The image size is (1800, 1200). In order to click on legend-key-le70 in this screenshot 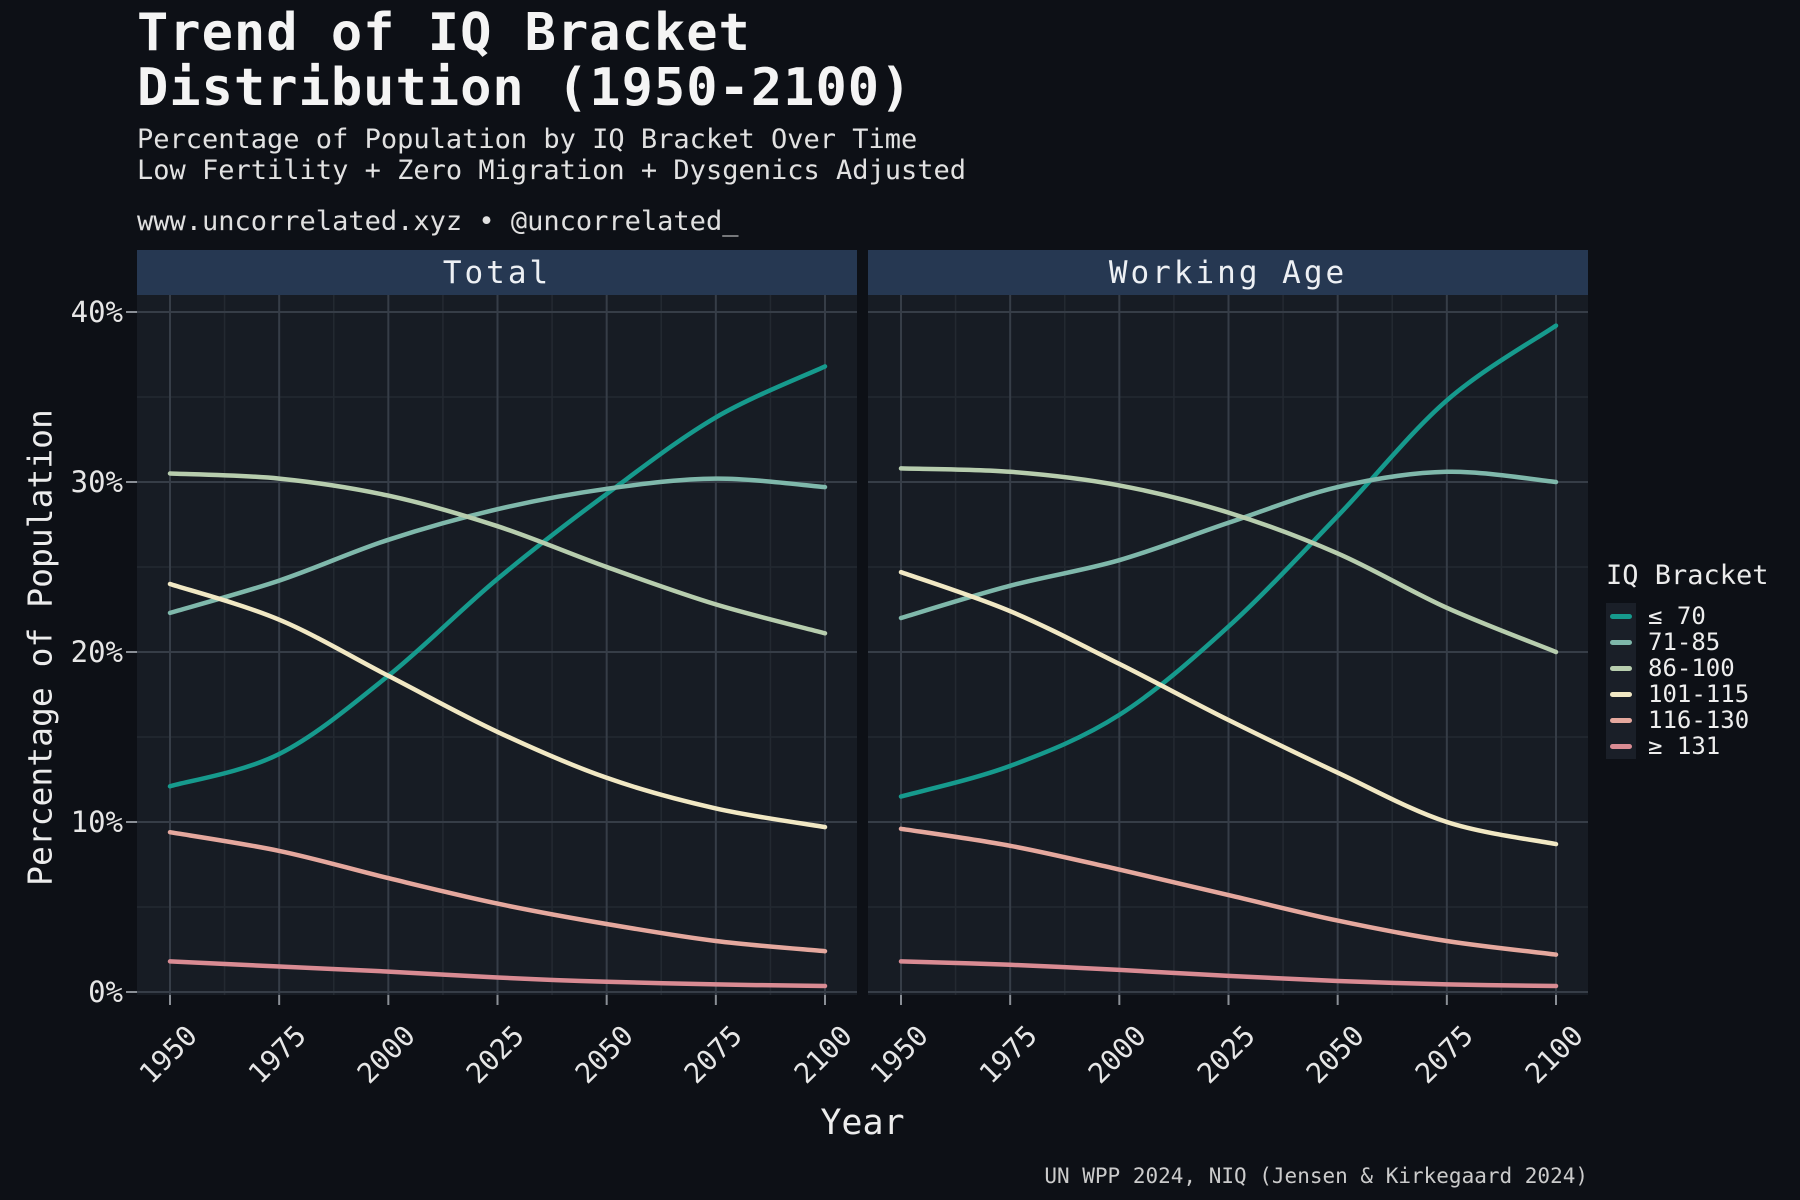, I will do `click(1621, 616)`.